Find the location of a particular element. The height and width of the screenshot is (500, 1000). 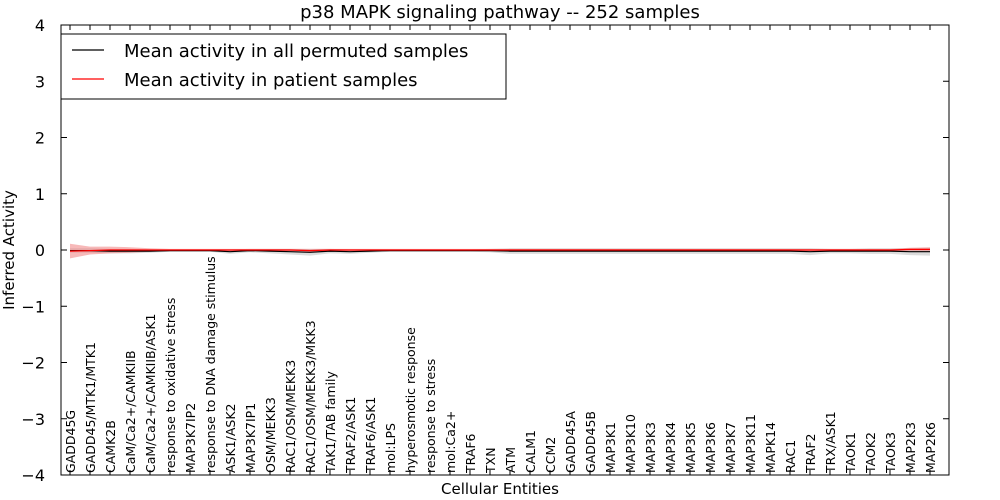

x-tick-label: CALM1 is located at coordinates (530, 451).